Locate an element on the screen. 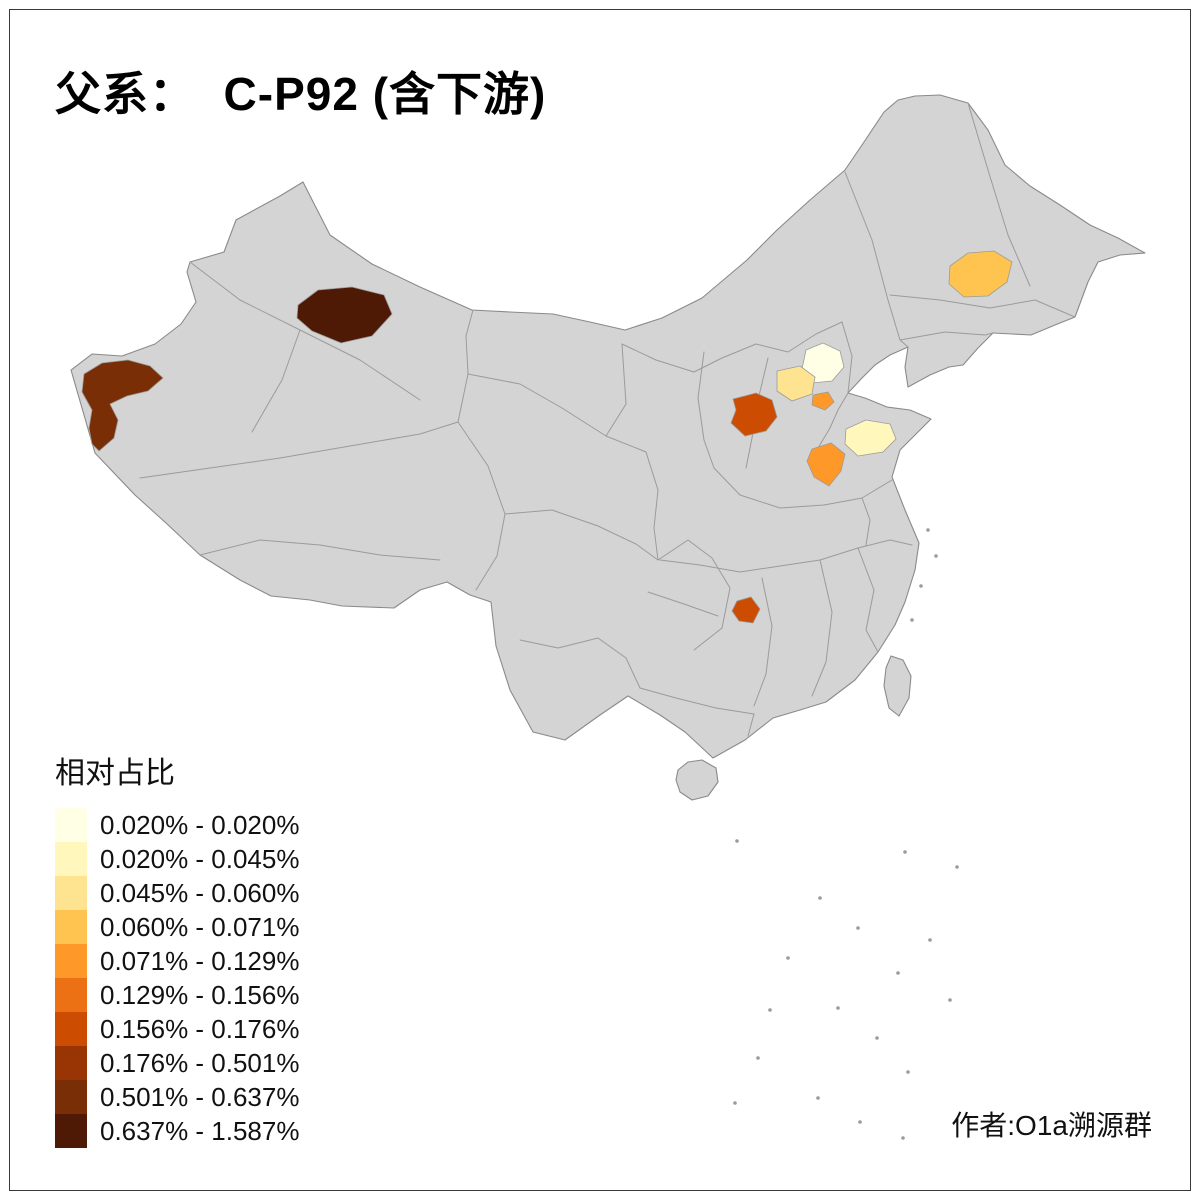  sea-islets is located at coordinates (846, 834).